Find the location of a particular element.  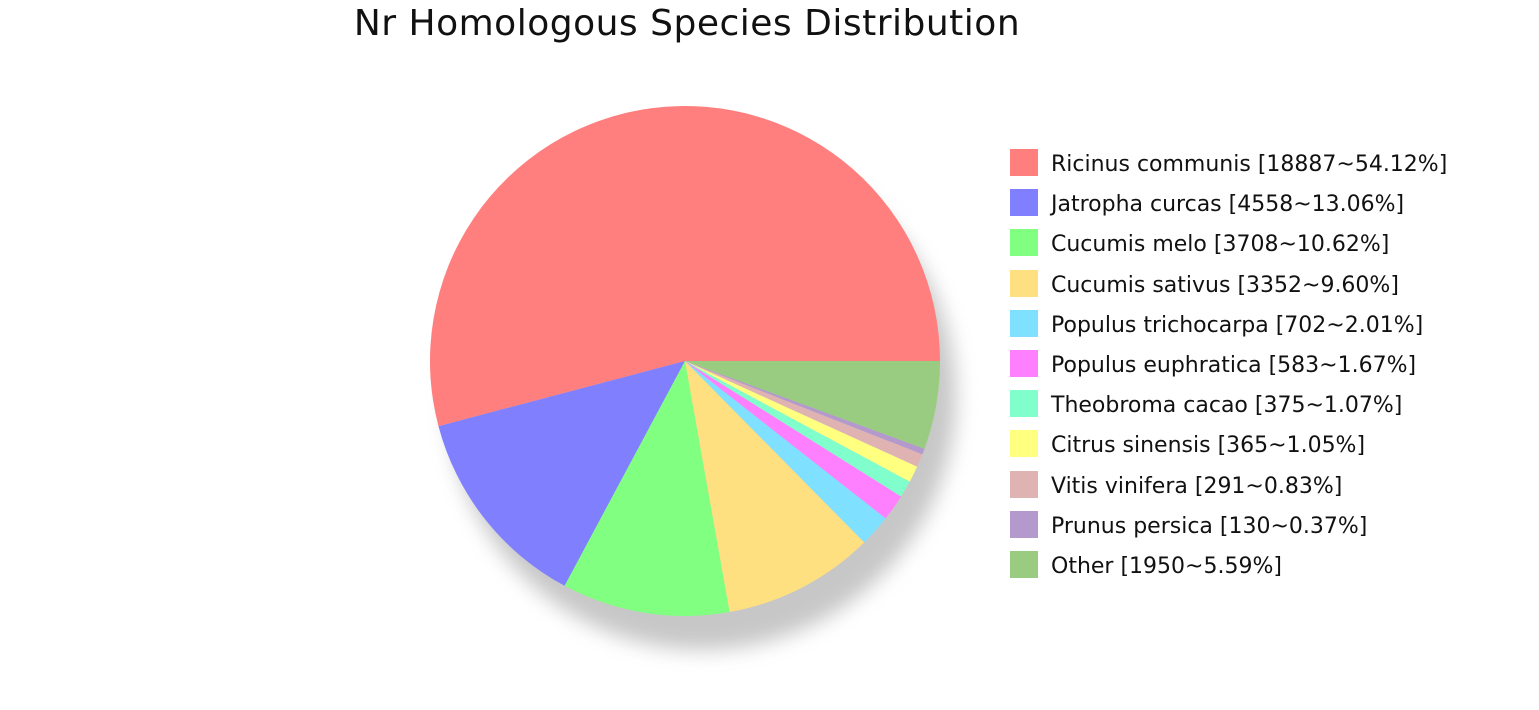

pie-slice-populus-trichocarpa is located at coordinates (785, 452).